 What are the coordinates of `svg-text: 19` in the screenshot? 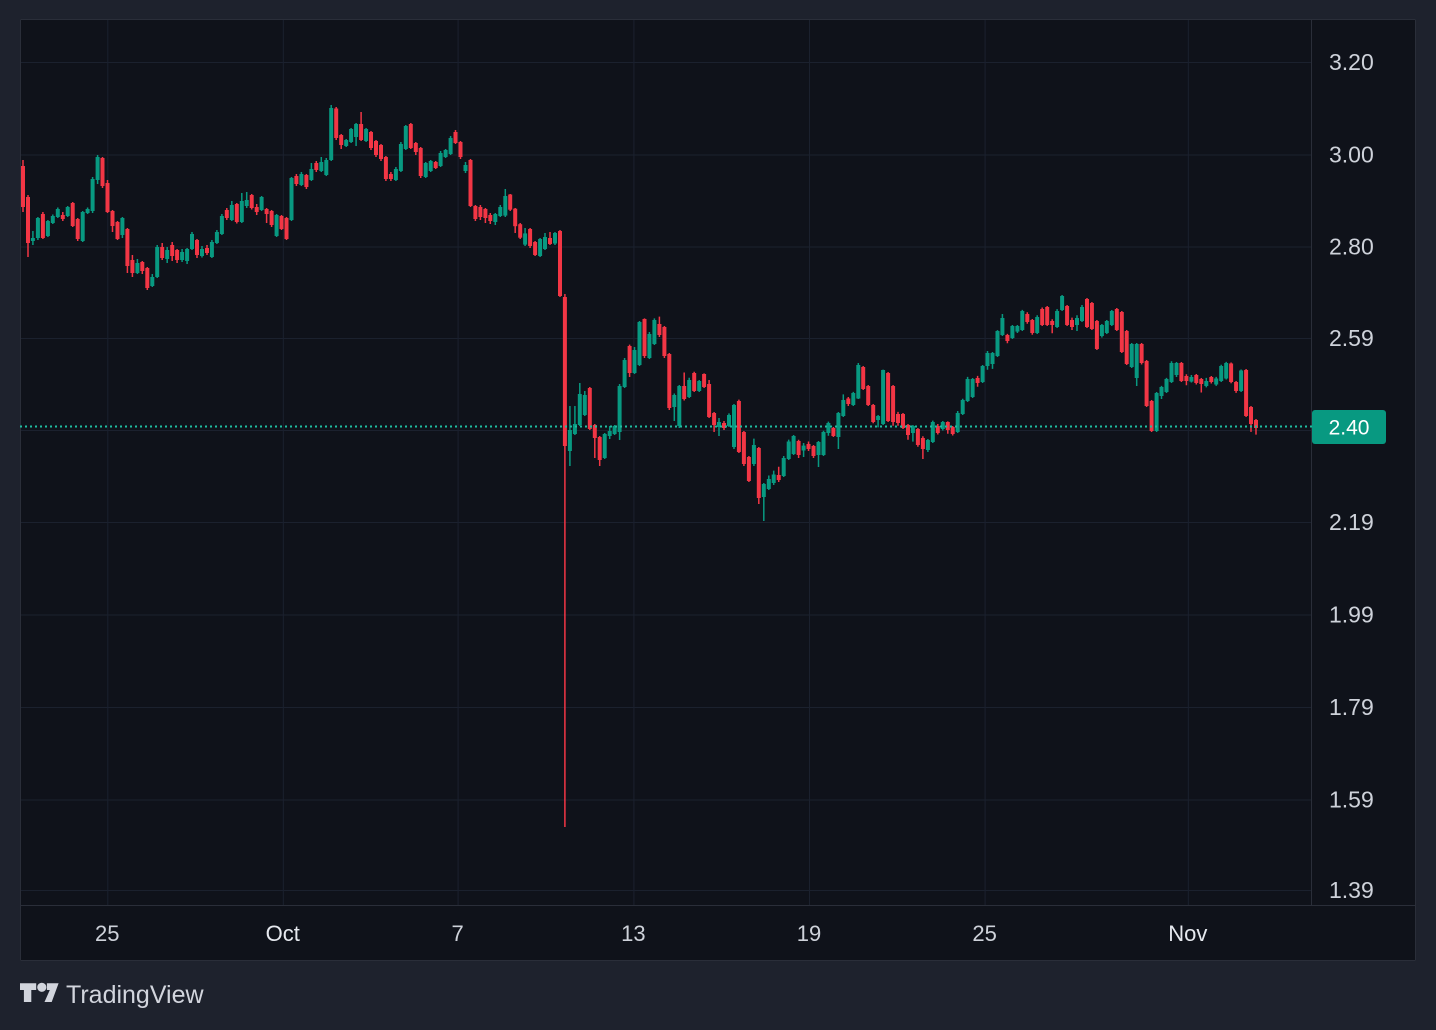 It's located at (809, 933).